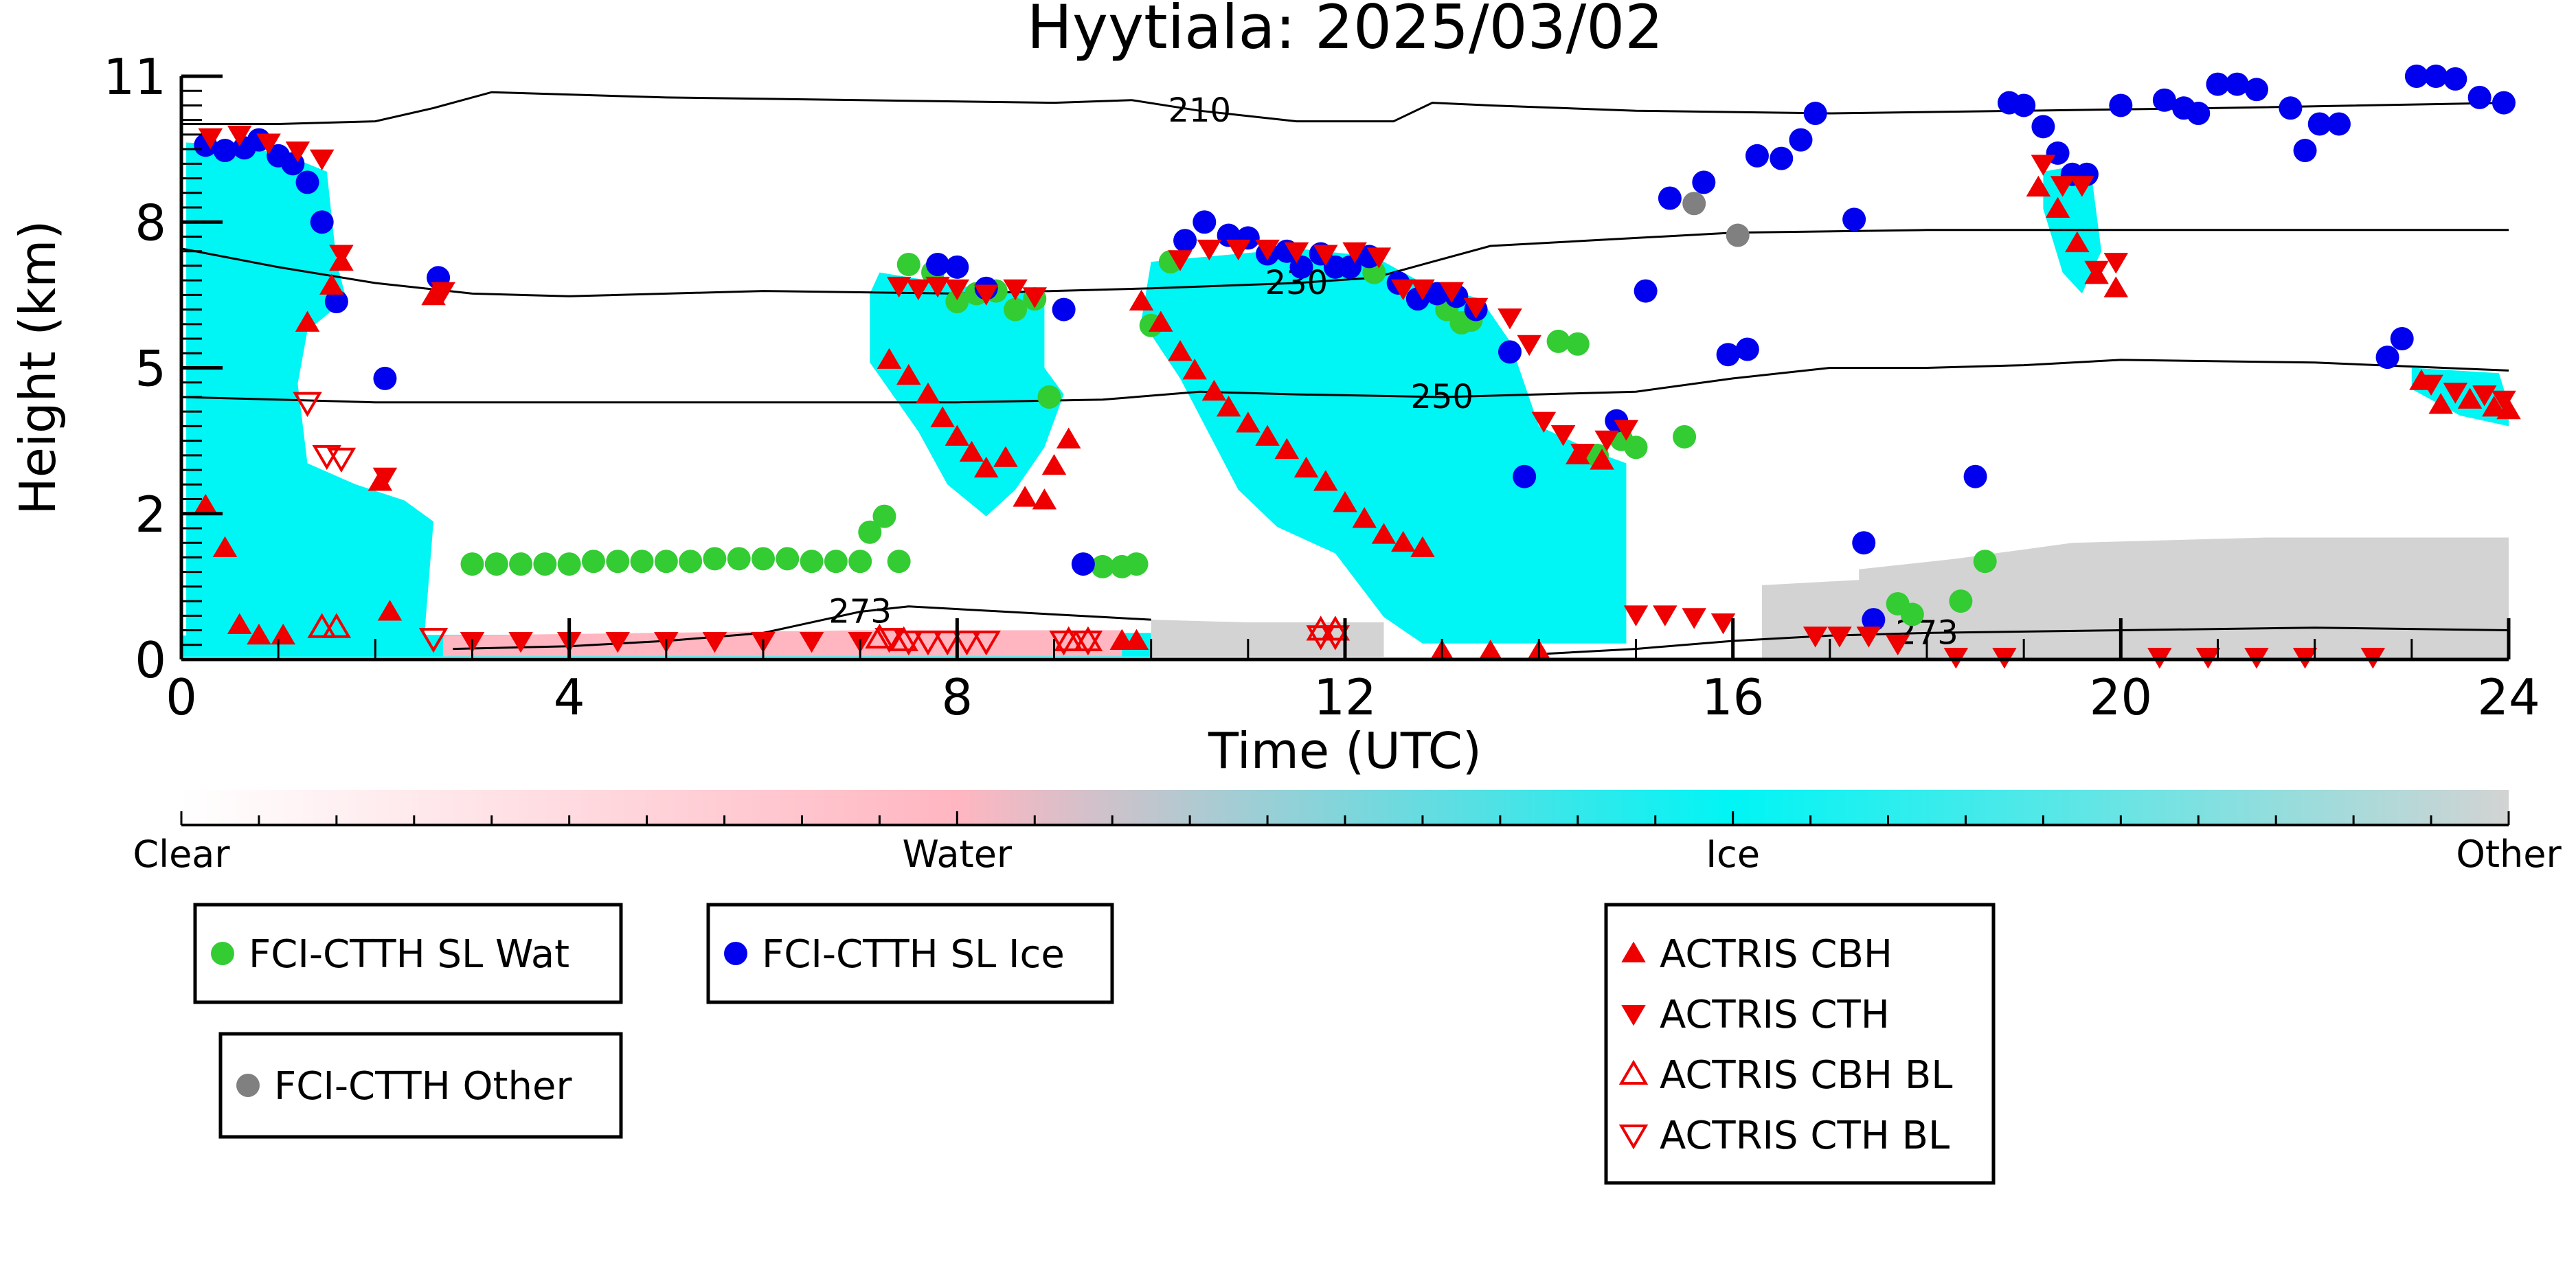  I want to click on legend-box: FCI-CTTH SL Wat, so click(408, 953).